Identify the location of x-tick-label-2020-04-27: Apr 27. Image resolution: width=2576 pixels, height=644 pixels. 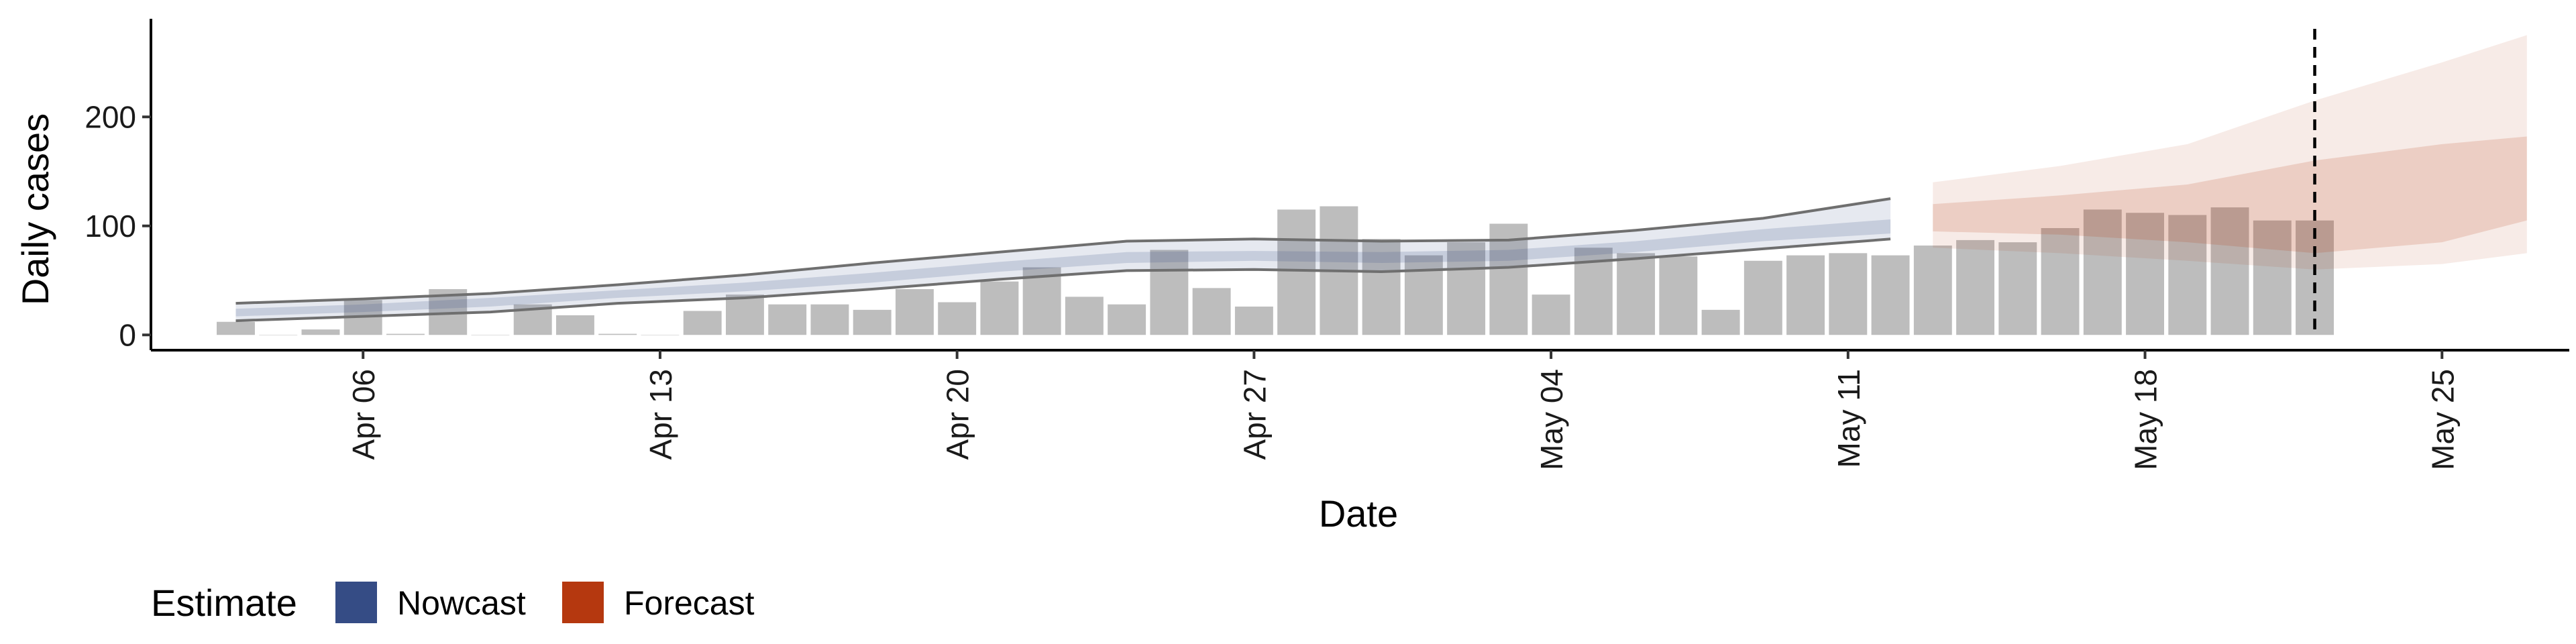
(1254, 414).